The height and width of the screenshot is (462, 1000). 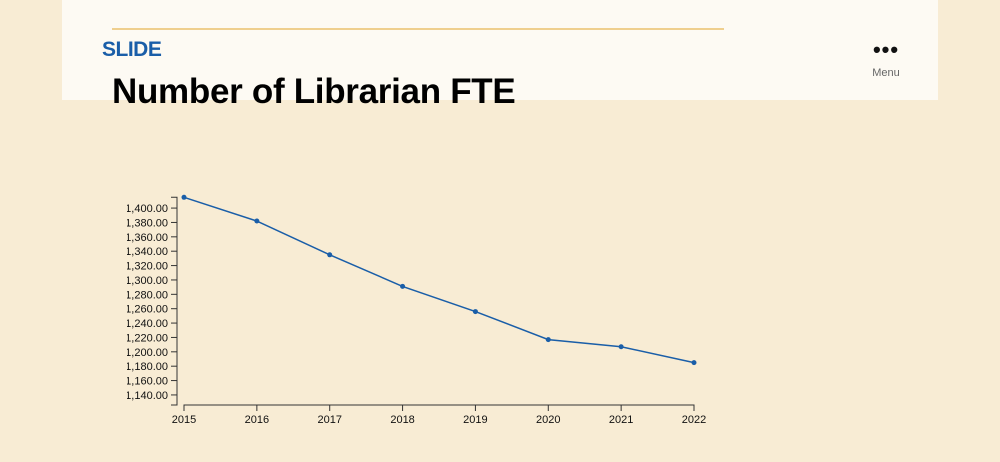 What do you see at coordinates (146, 324) in the screenshot?
I see `y-tick-label: 1,240.00` at bounding box center [146, 324].